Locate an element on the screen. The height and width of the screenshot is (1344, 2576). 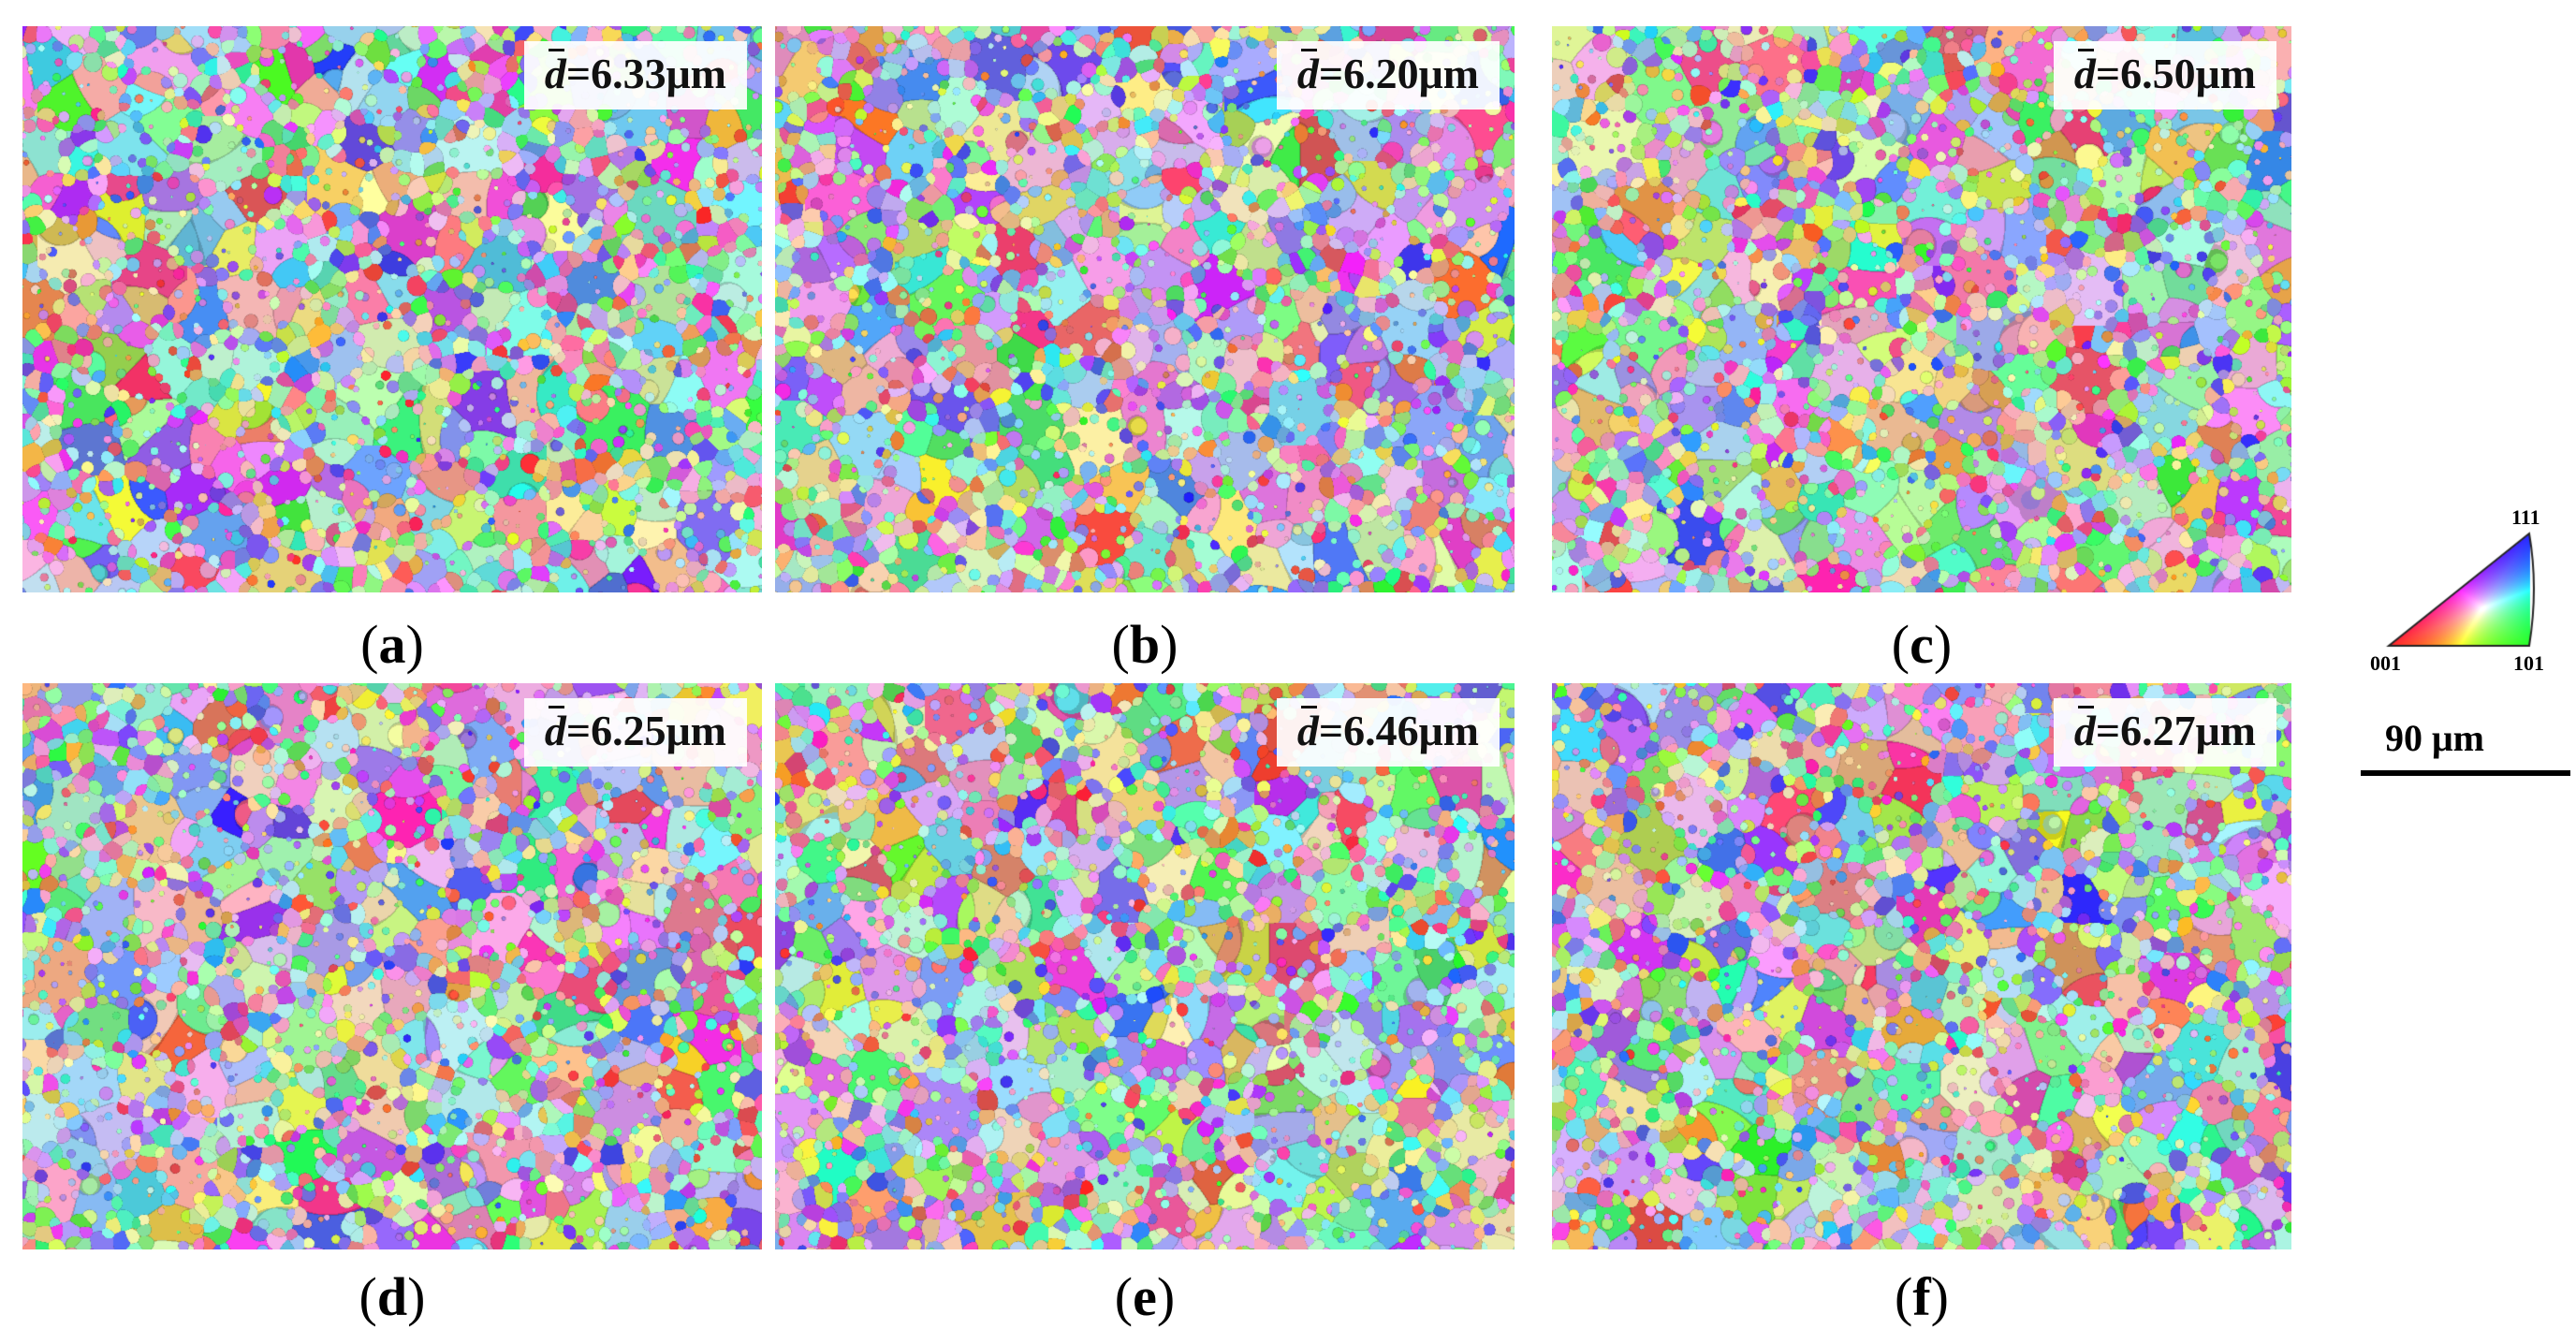
legend-label-101: 101 is located at coordinates (2528, 663).